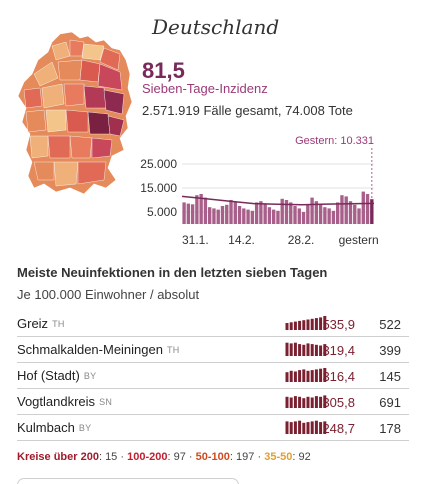 The image size is (425, 484). Describe the element at coordinates (195, 240) in the screenshot. I see `x-tick-label: 31.1.` at that location.